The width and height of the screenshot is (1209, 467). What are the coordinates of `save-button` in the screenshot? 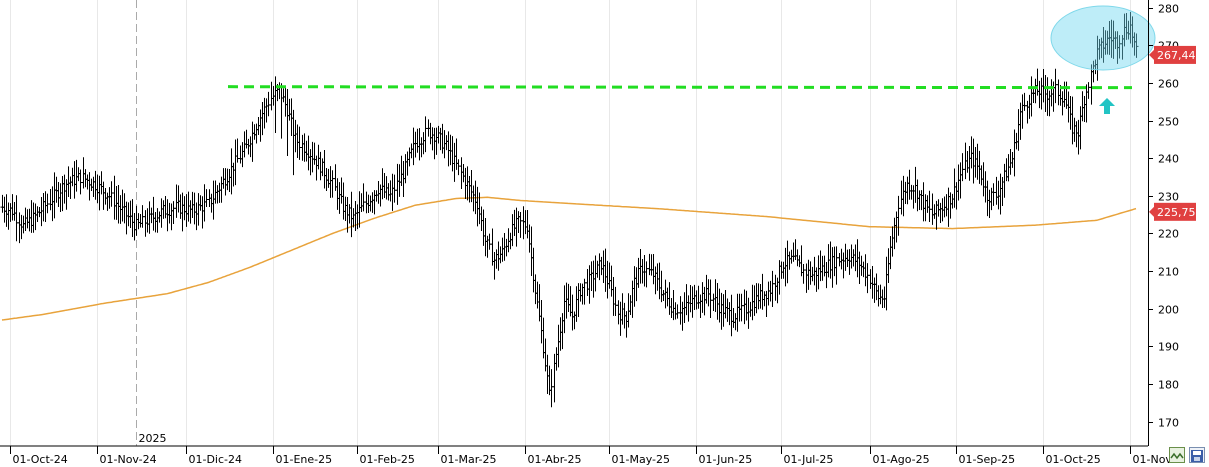 It's located at (1197, 455).